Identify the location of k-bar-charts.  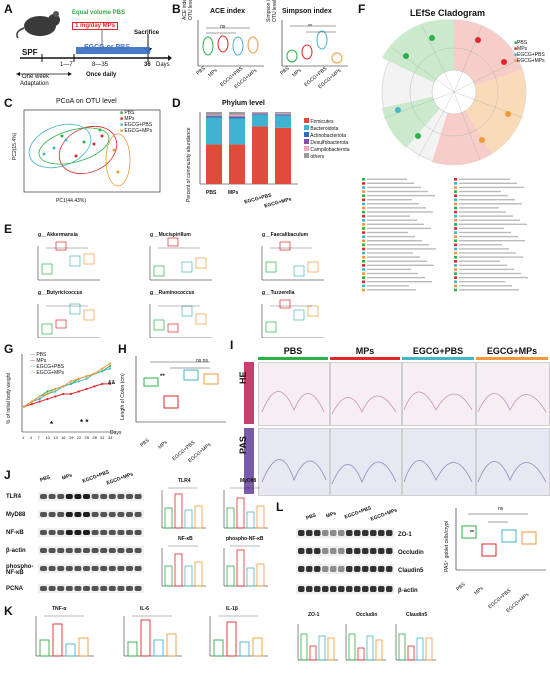
(151, 636).